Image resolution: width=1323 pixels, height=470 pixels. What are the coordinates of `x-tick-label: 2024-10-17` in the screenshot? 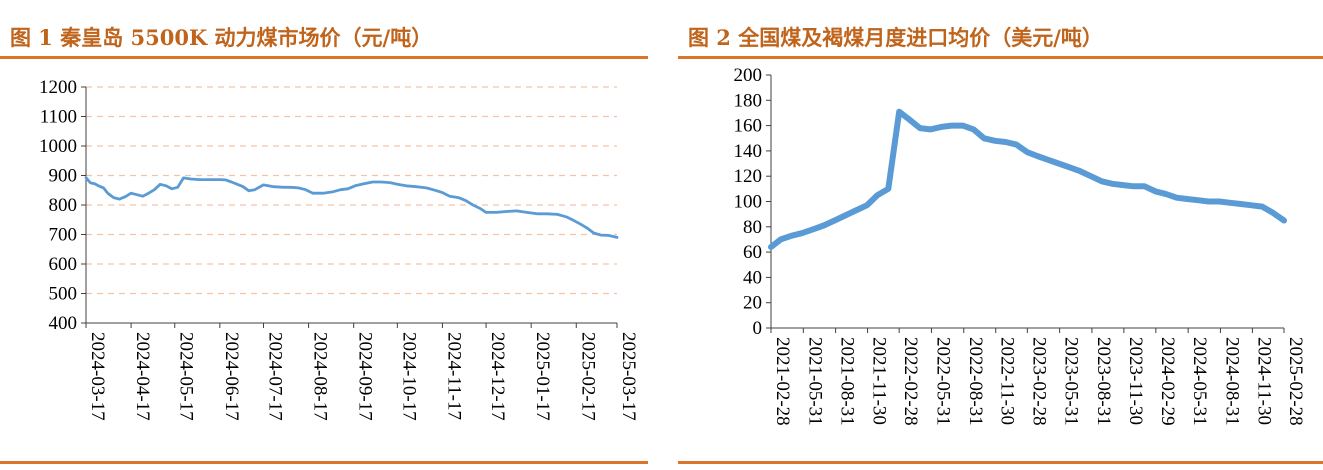 It's located at (408, 376).